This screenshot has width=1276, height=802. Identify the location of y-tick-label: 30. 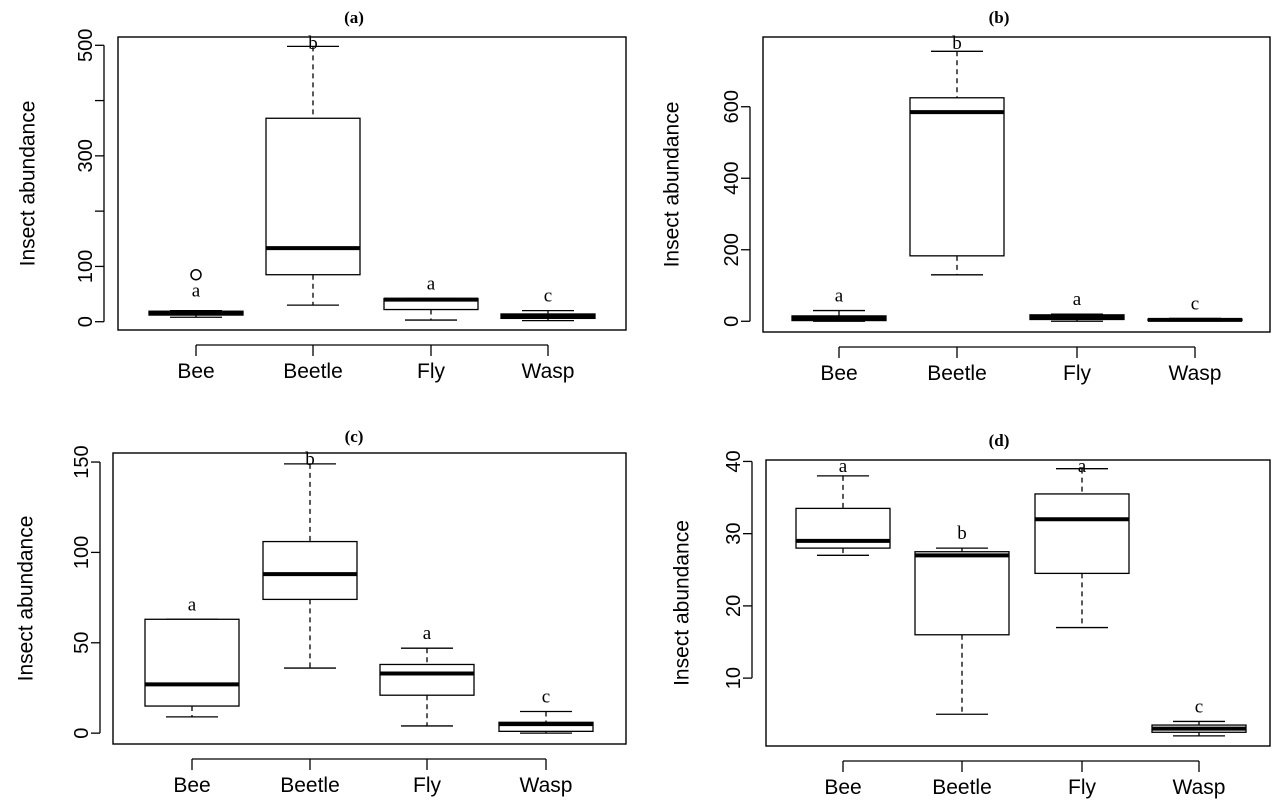
(734, 534).